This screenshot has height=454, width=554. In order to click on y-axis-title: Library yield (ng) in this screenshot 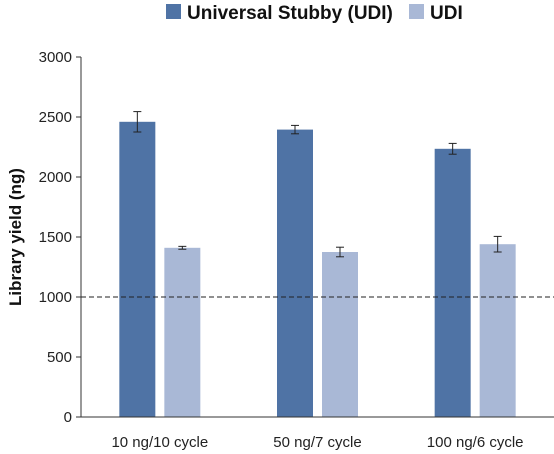, I will do `click(15, 237)`.